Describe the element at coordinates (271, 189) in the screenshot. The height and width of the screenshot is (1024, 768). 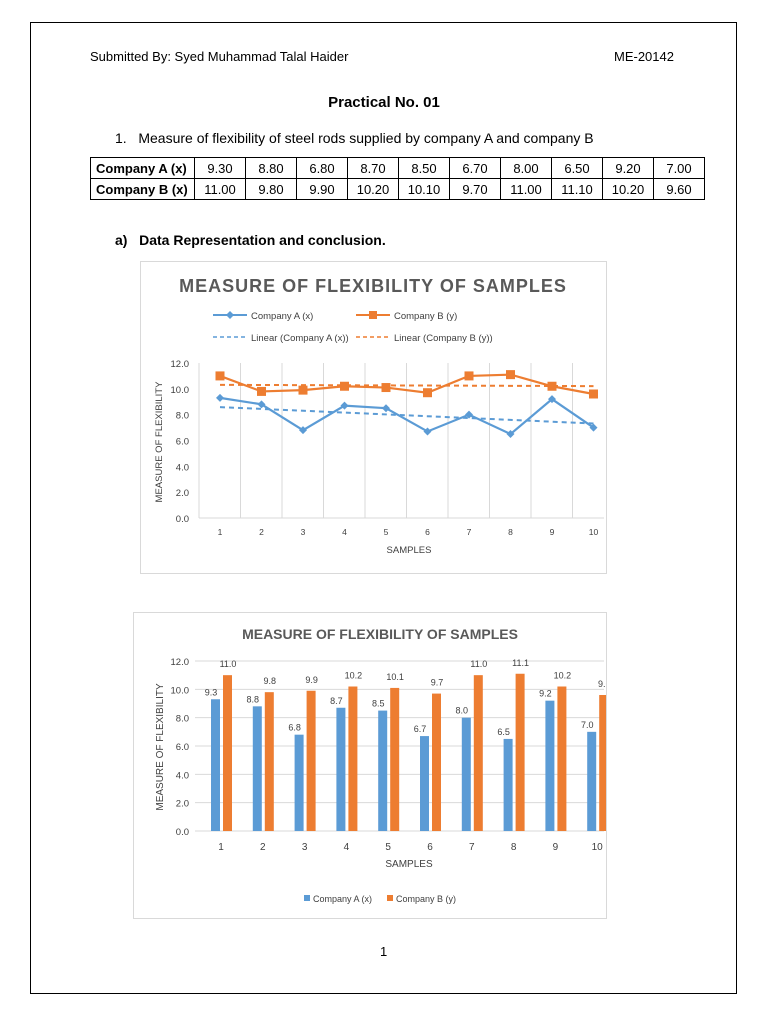
I see `table-cell: 9.80` at that location.